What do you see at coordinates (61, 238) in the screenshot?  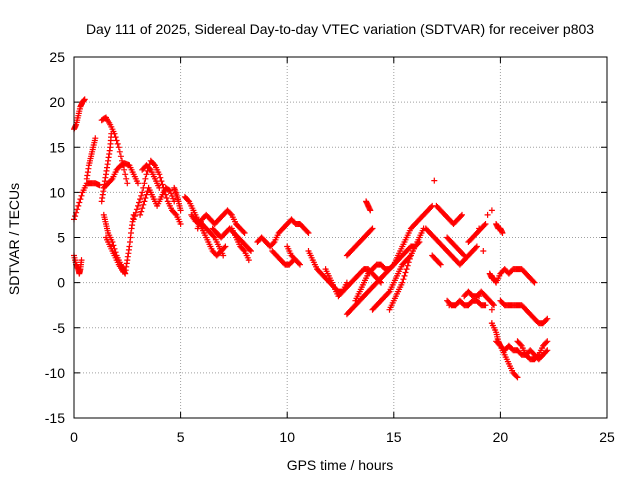 I see `y-tick-label: 5` at bounding box center [61, 238].